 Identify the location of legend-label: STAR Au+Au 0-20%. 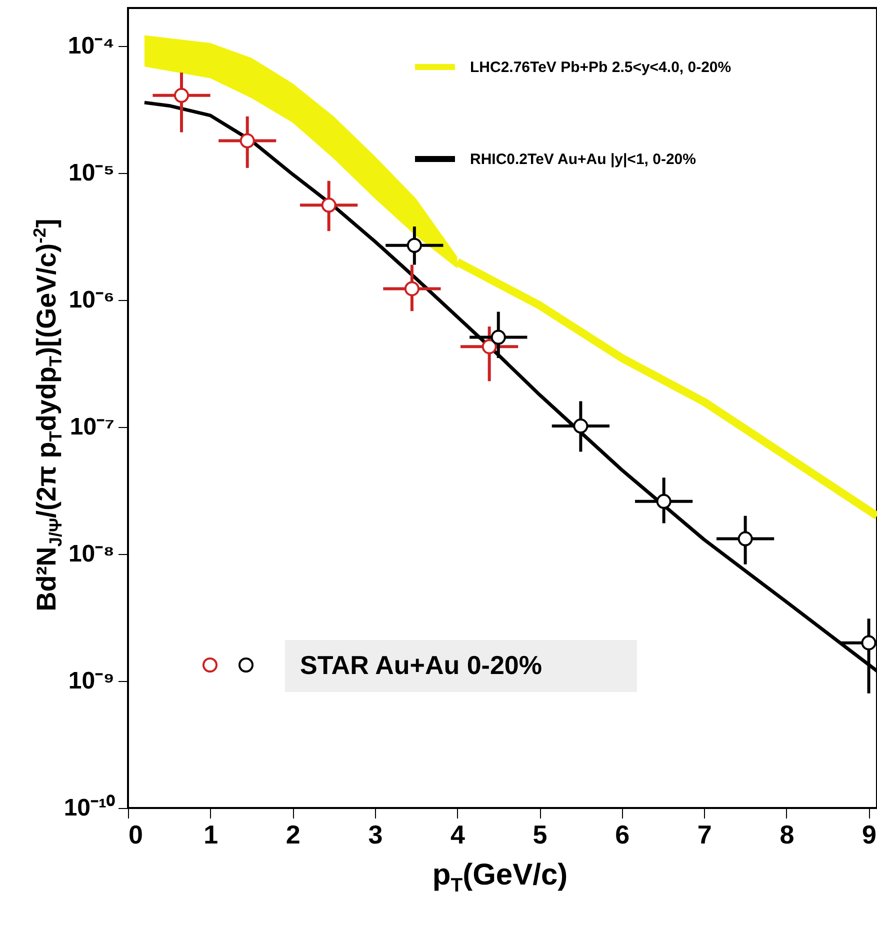
(421, 665).